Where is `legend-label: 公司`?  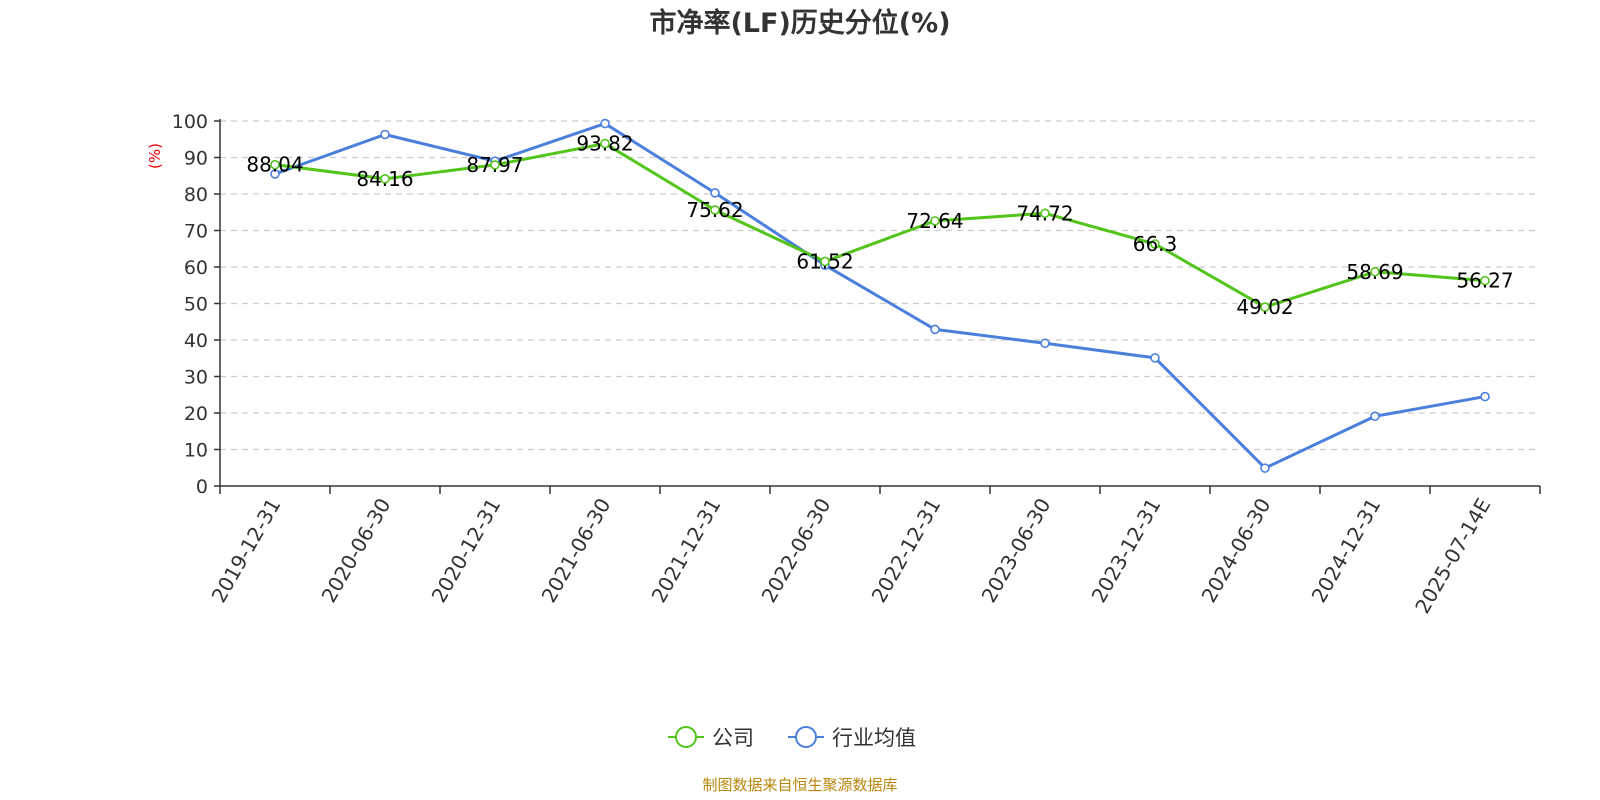 legend-label: 公司 is located at coordinates (733, 738).